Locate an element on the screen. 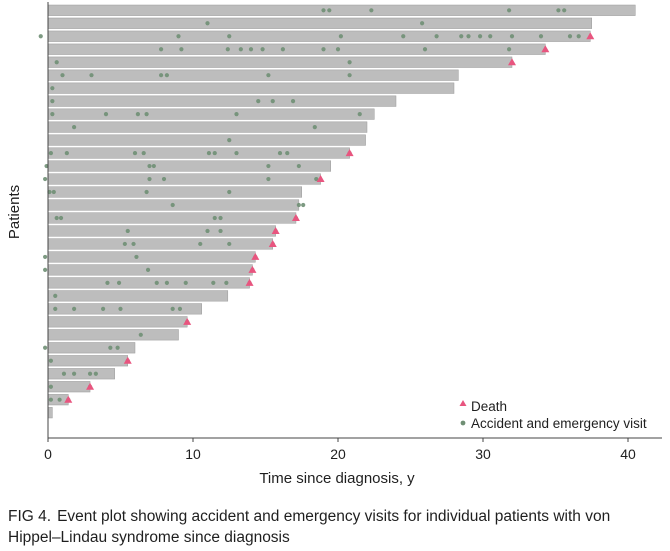 The image size is (670, 551). legend-visit-label: Accident and emergency visit is located at coordinates (559, 423).